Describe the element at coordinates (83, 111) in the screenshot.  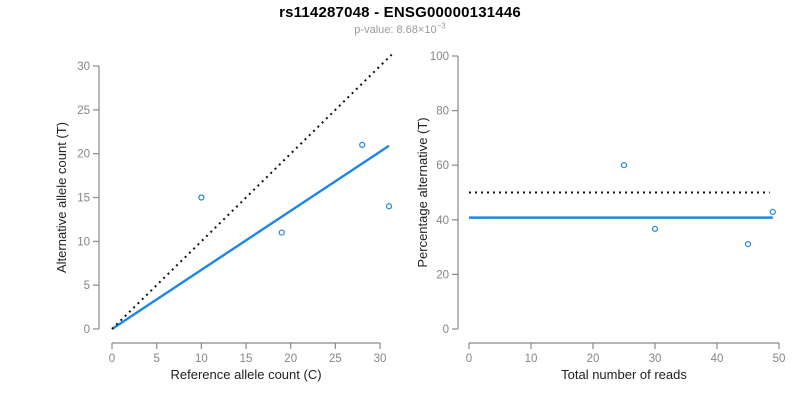
I see `y-tick-label: 25` at that location.